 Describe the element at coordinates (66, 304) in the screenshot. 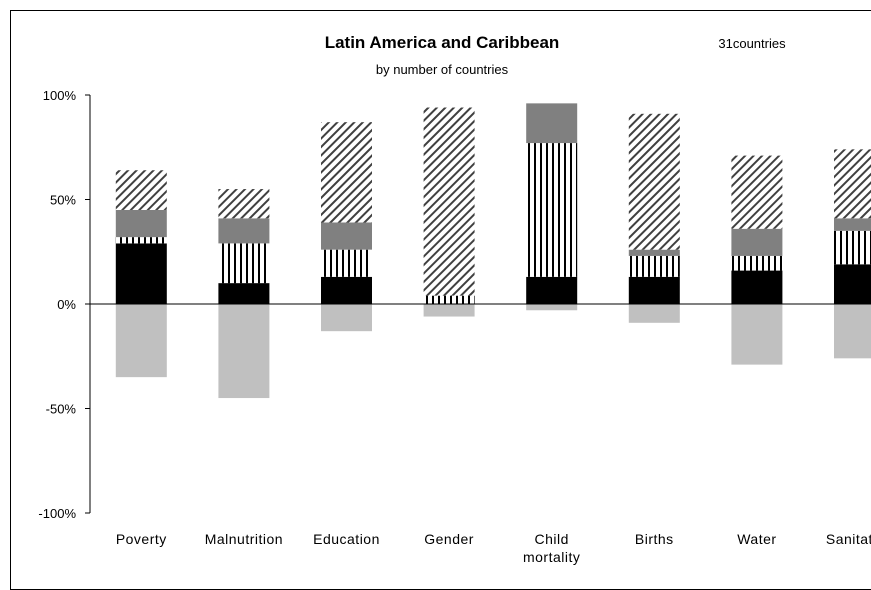

I see `y-tick-label: 0%` at that location.